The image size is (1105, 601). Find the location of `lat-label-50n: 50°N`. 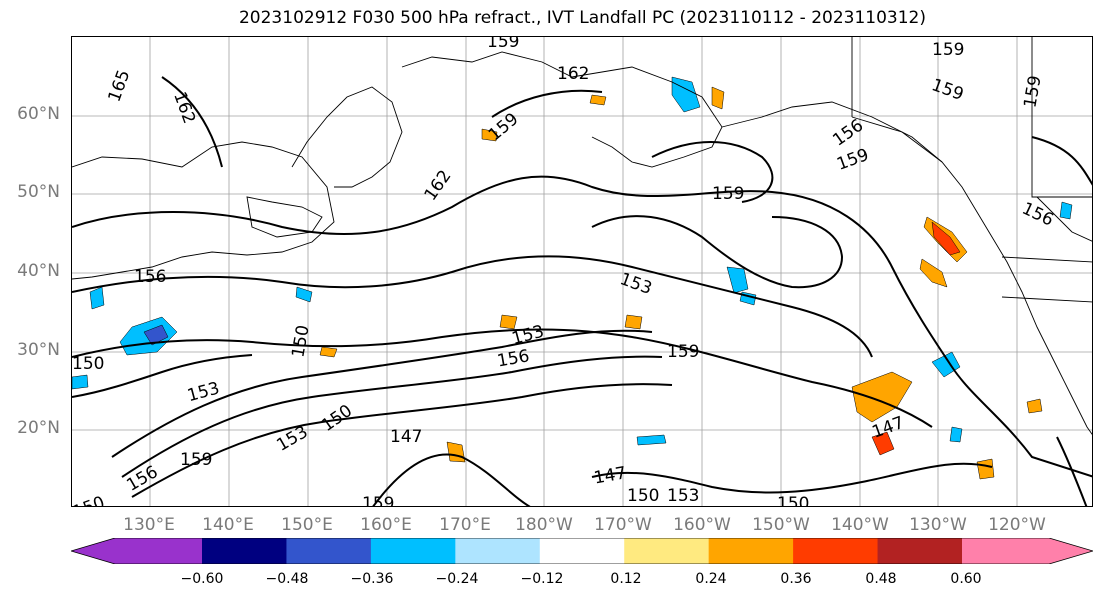

lat-label-50n: 50°N is located at coordinates (38, 192).